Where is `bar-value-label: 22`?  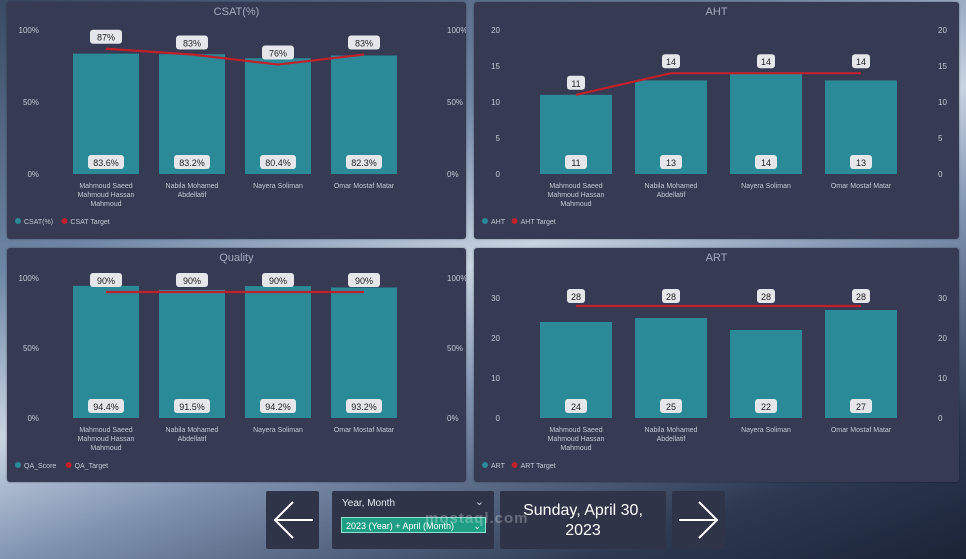
bar-value-label: 22 is located at coordinates (766, 407).